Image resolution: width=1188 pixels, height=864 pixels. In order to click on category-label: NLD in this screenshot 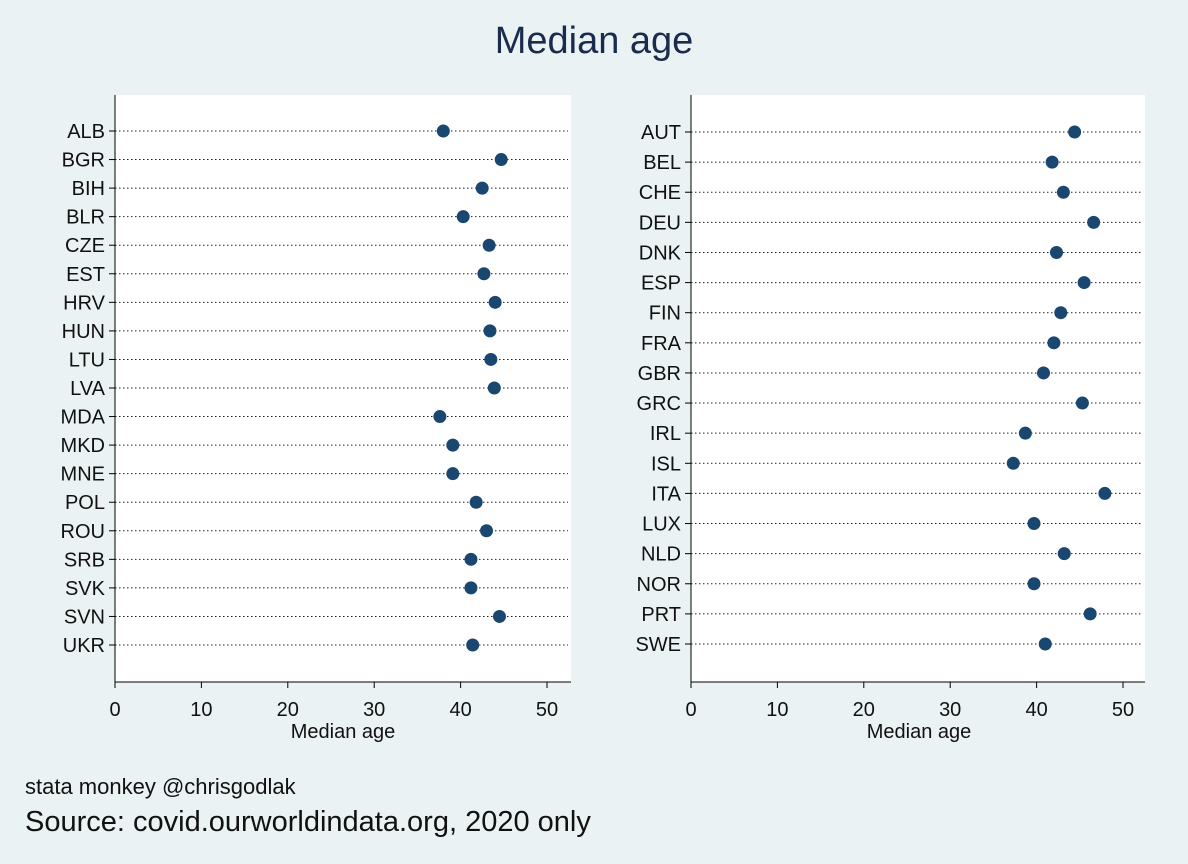, I will do `click(661, 555)`.